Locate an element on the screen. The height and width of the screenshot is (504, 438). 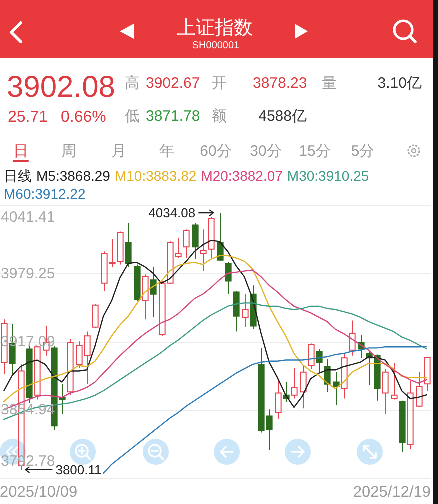
legend-title: 日线 is located at coordinates (18, 176).